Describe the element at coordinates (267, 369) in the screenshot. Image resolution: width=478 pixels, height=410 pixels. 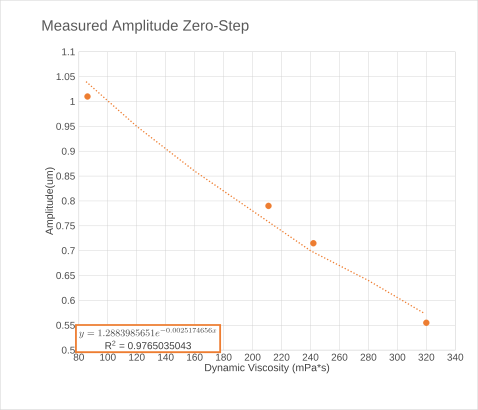
I see `x-axis-title: Dynamic Viscosity (mPa*s)` at that location.